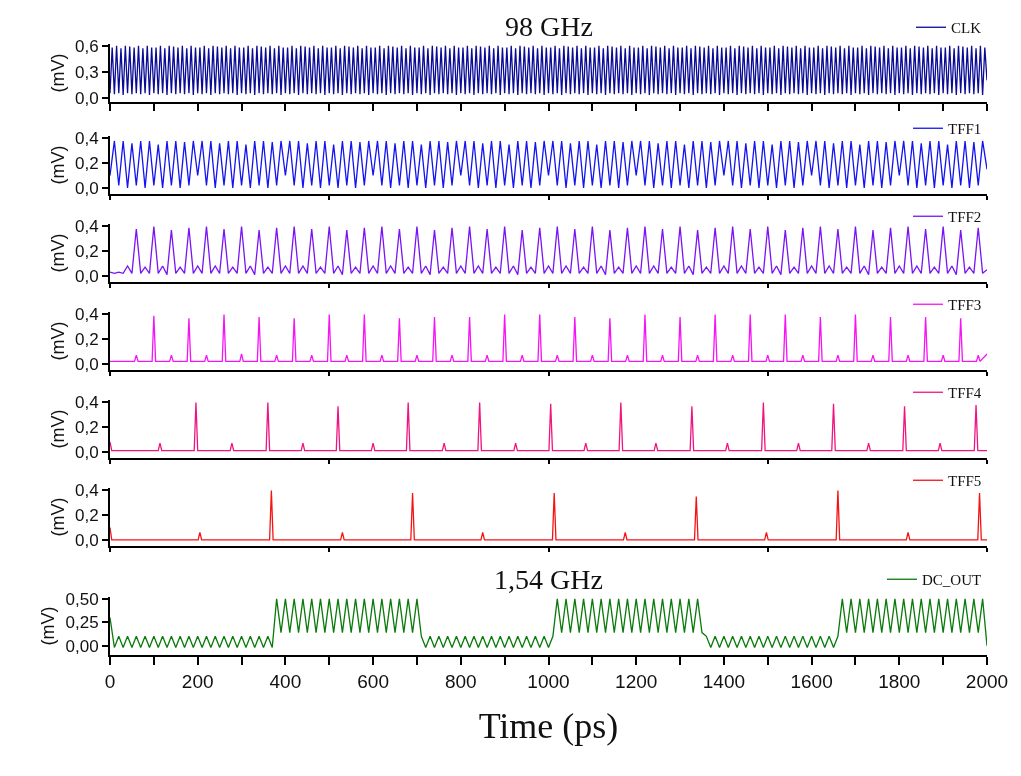 This screenshot has width=1021, height=776. I want to click on x-tick-label: 1200, so click(636, 681).